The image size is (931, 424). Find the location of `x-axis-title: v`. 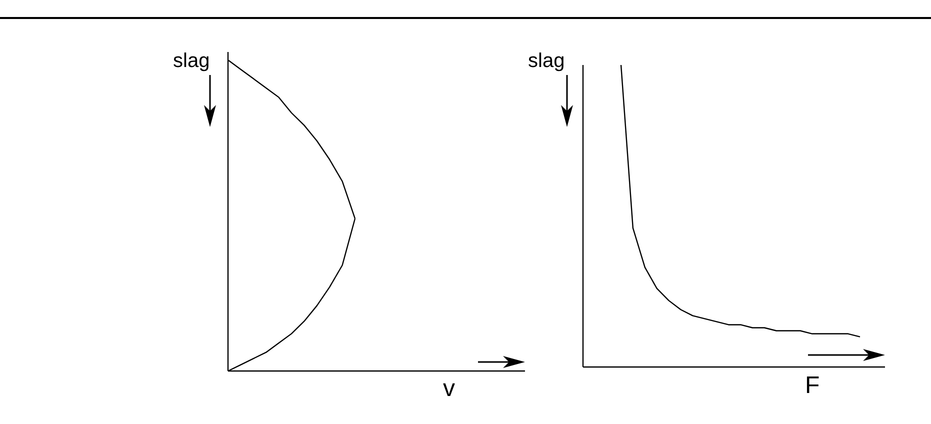

x-axis-title: v is located at coordinates (449, 389).